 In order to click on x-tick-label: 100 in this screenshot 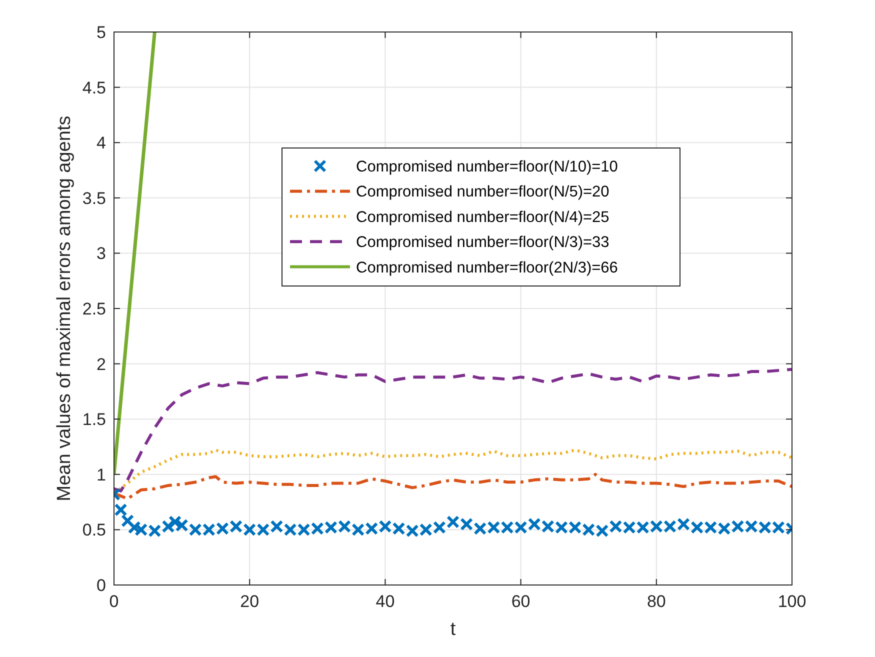, I will do `click(792, 601)`.